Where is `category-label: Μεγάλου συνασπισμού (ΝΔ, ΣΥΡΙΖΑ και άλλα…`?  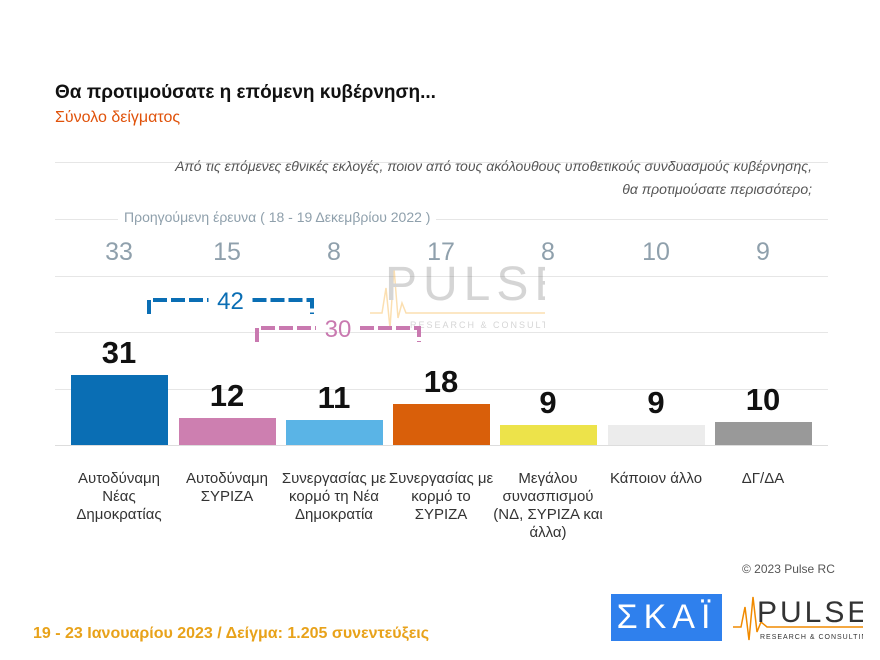
category-label: Μεγάλου συνασπισμού (ΝΔ, ΣΥΡΙΖΑ και άλλα… is located at coordinates (548, 505).